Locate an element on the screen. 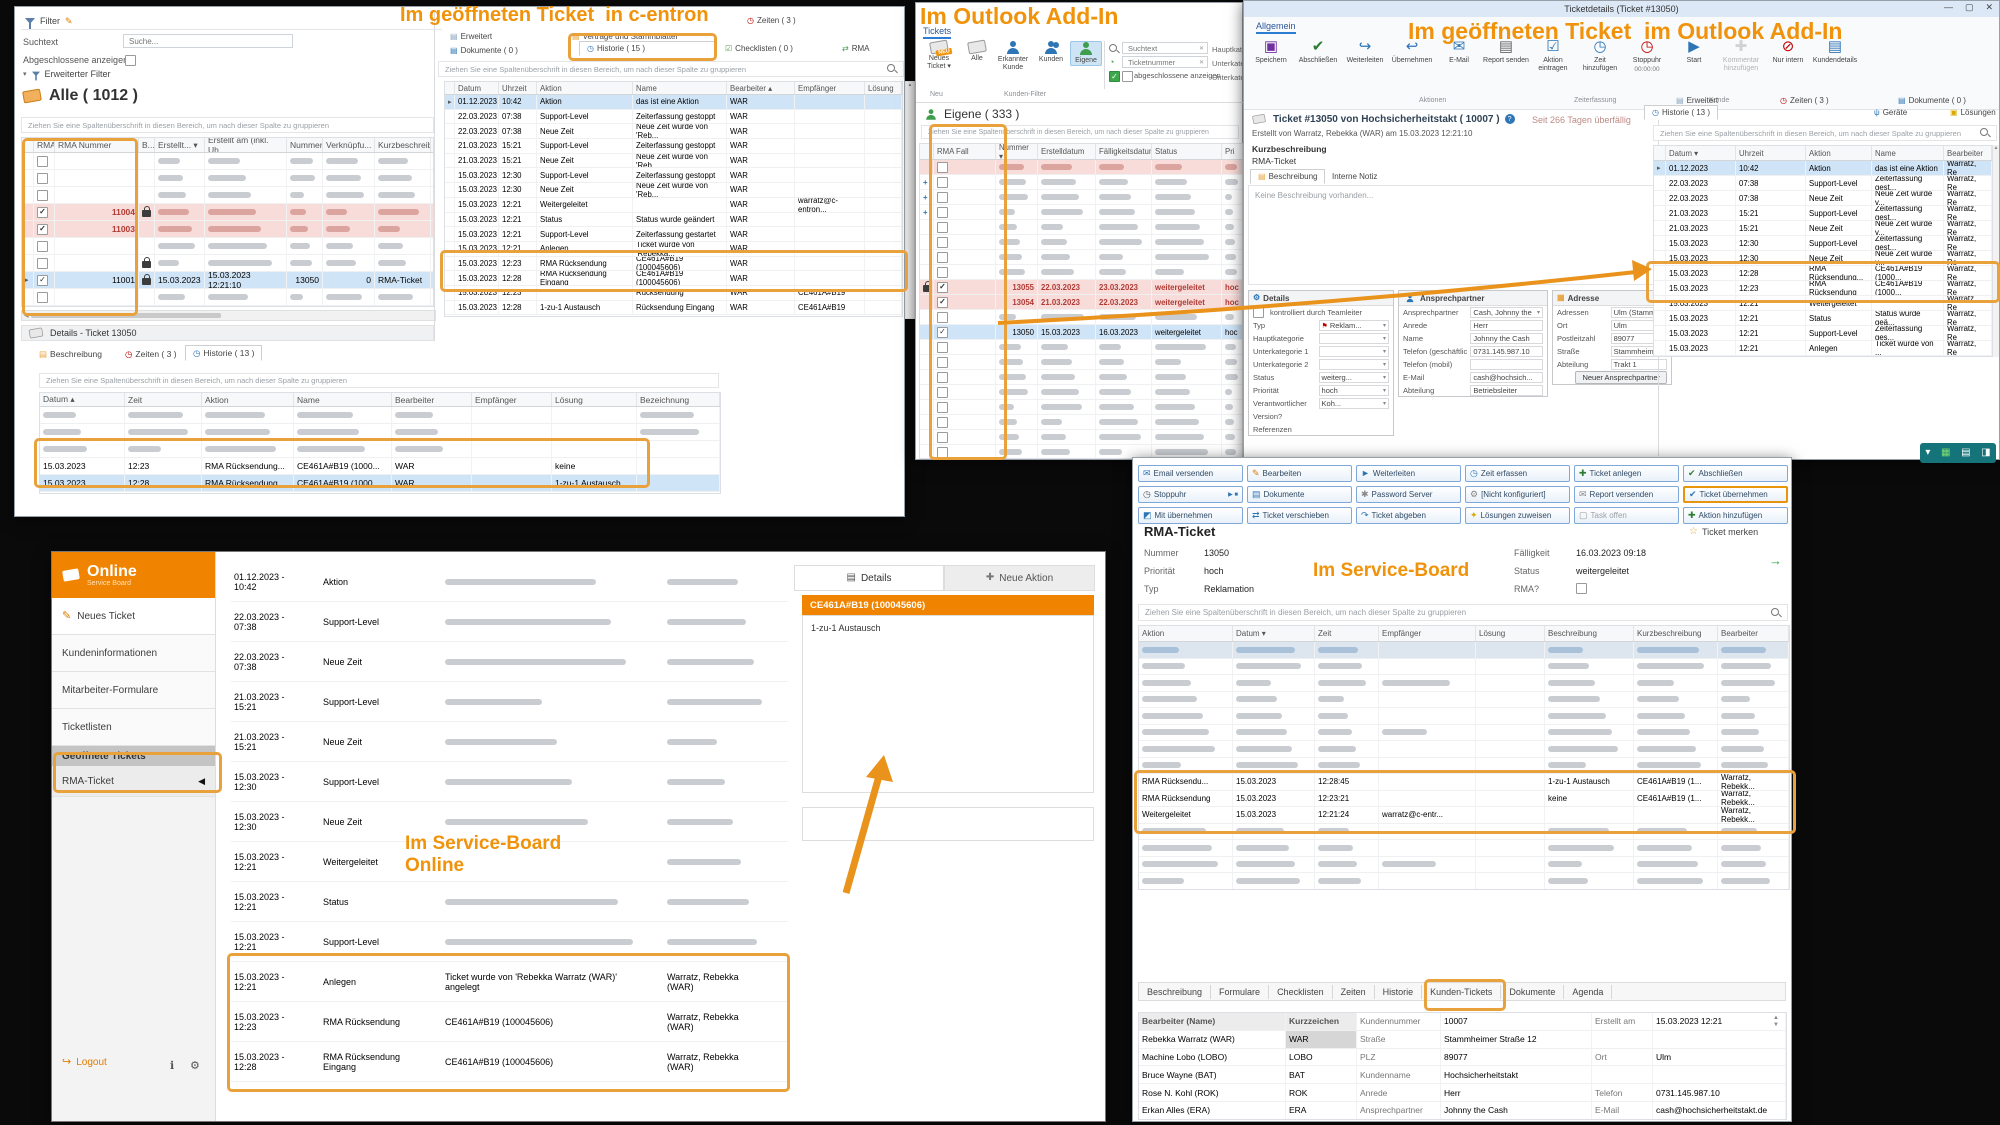 The height and width of the screenshot is (1125, 2000). aktion-hinzufügen-button: ✚ Aktion hinzufügen is located at coordinates (1735, 515).